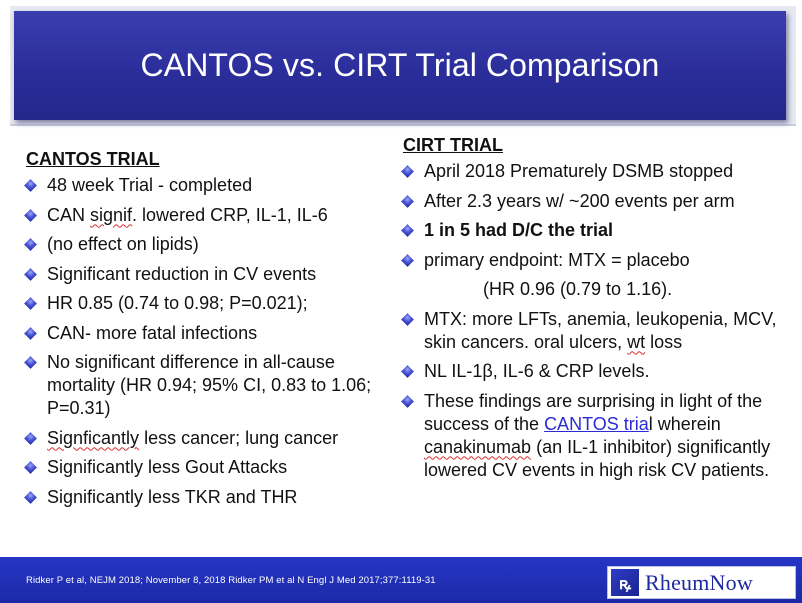  What do you see at coordinates (579, 200) in the screenshot?
I see `list-item-text: After 2.3 years w/ ~200 events per arm` at bounding box center [579, 200].